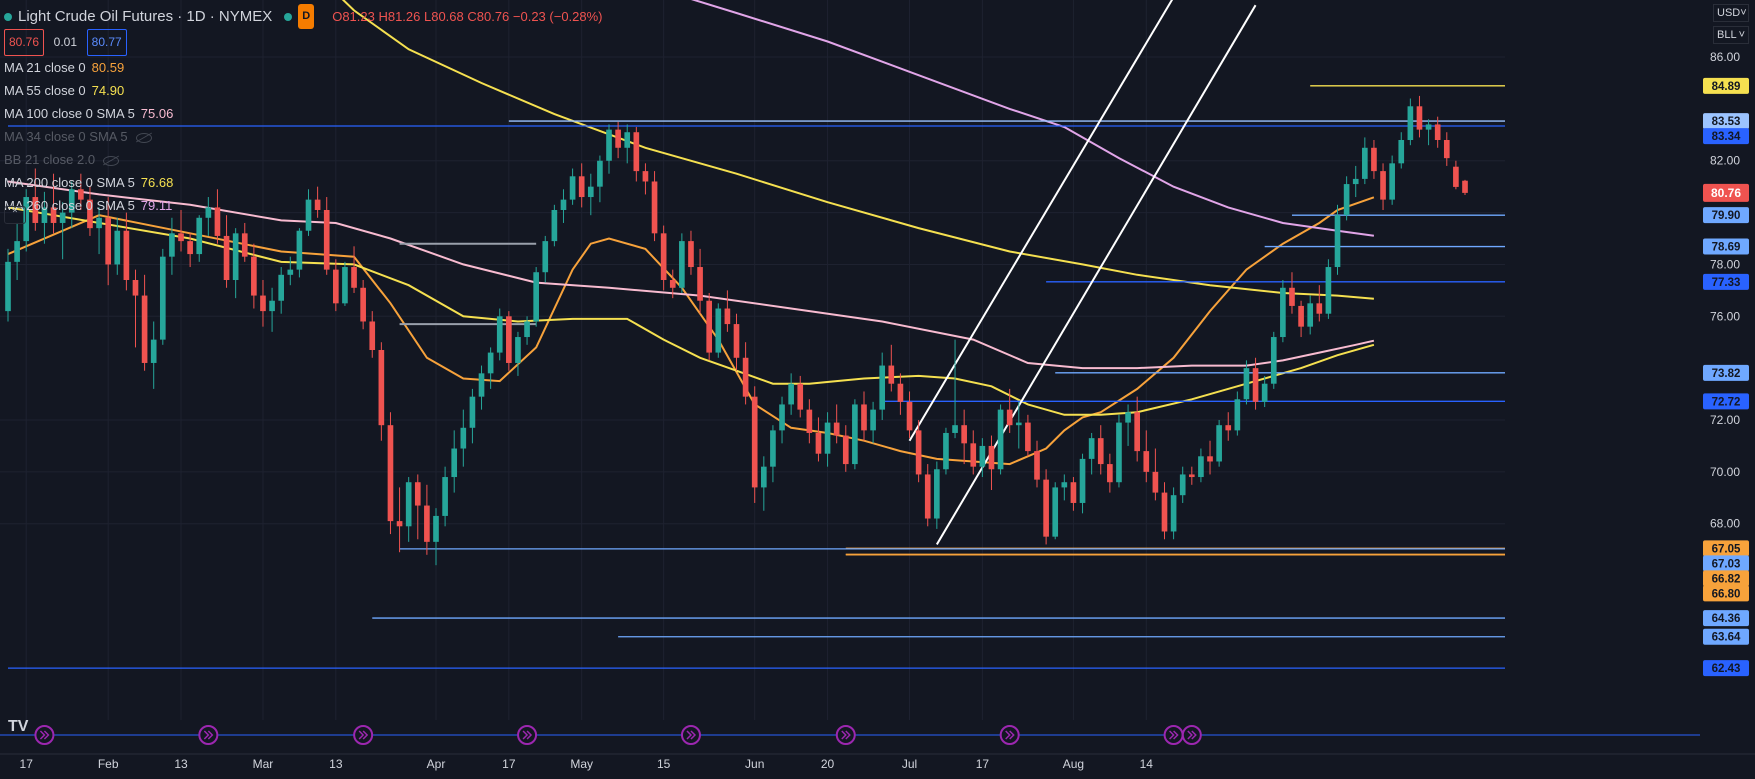  Describe the element at coordinates (24, 42) in the screenshot. I see `bid-price: 80.76` at that location.